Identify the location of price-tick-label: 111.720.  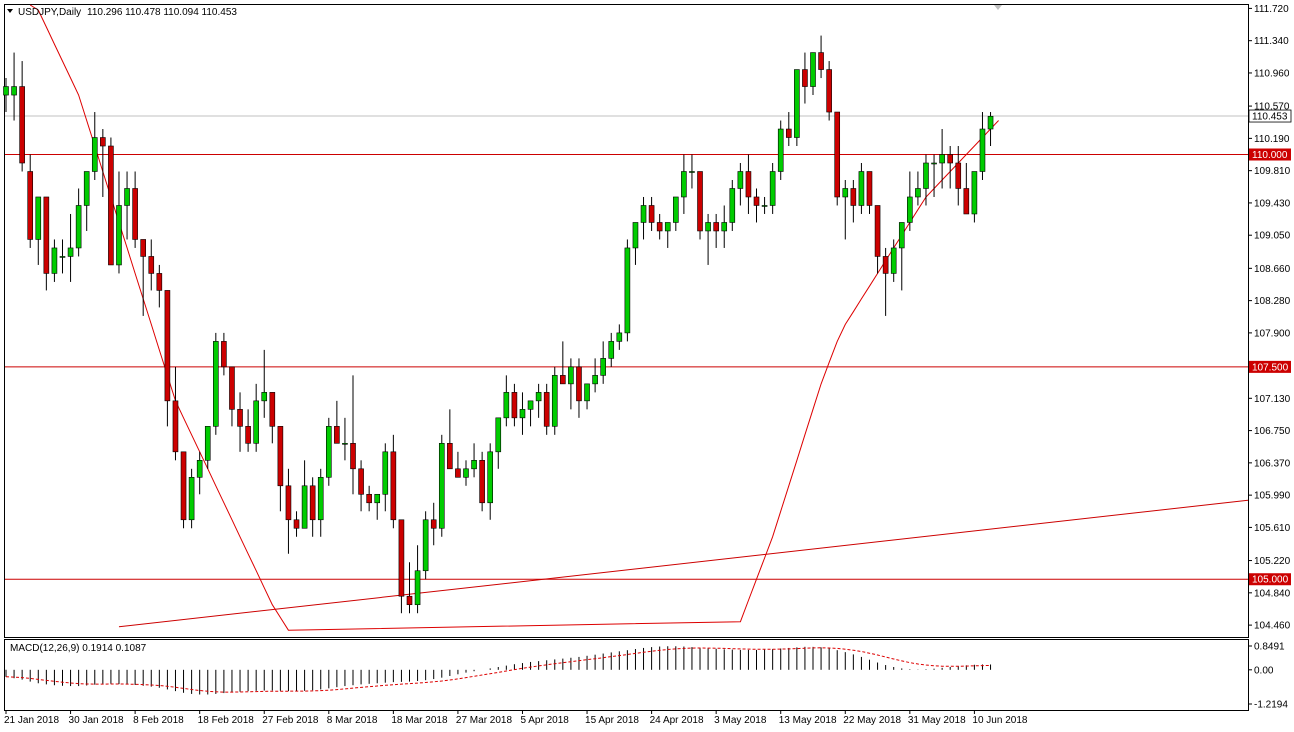
(1271, 9).